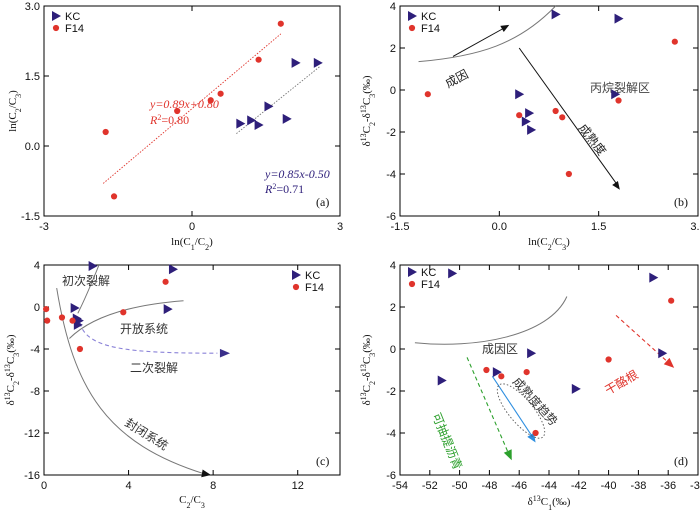  I want to click on x-tick-label: 1.5, so click(598, 227).